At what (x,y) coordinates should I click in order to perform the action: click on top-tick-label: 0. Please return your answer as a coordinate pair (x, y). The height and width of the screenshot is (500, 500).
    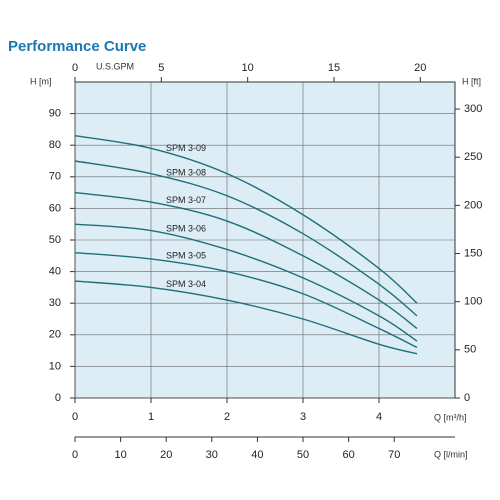
    Looking at the image, I should click on (75, 68).